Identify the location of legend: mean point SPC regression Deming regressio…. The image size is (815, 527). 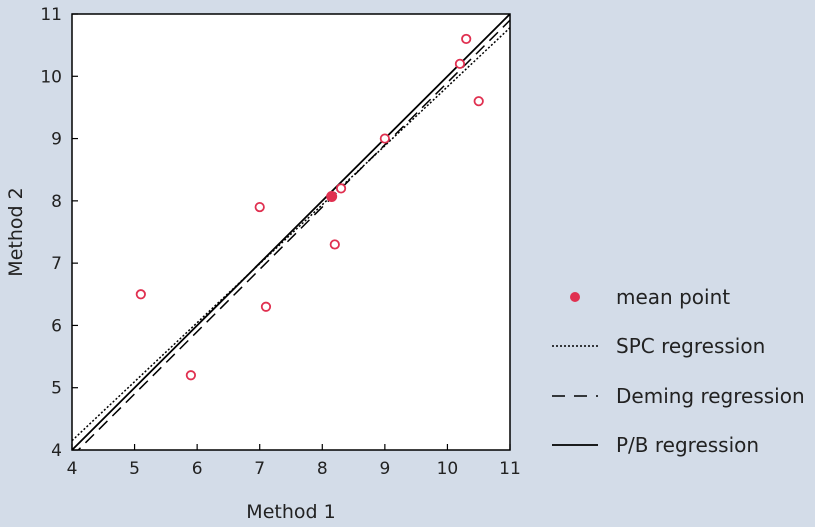
(678, 371).